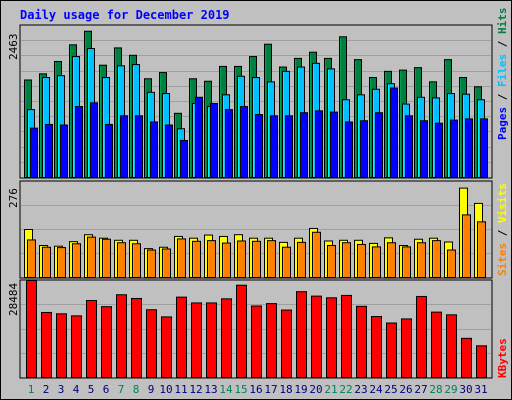 The height and width of the screenshot is (400, 512). I want to click on x-tick-label-4: 4, so click(76, 389).